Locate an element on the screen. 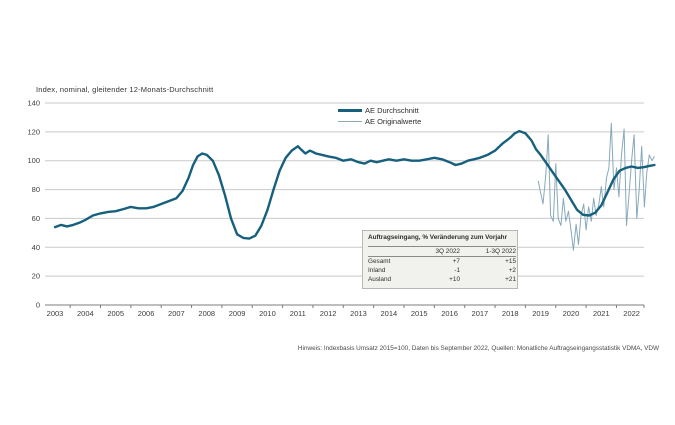 This screenshot has height=425, width=675. table-row-label-inland: Inland is located at coordinates (377, 270).